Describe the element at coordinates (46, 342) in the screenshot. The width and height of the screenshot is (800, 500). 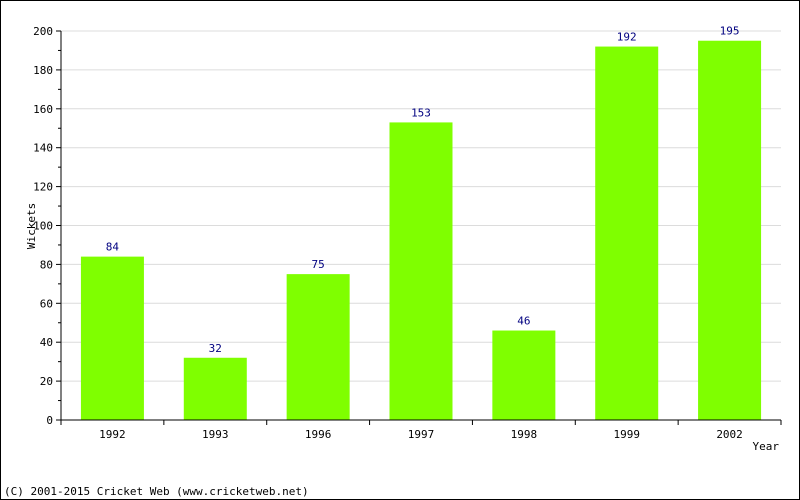
I see `y-tick-label: 40` at that location.